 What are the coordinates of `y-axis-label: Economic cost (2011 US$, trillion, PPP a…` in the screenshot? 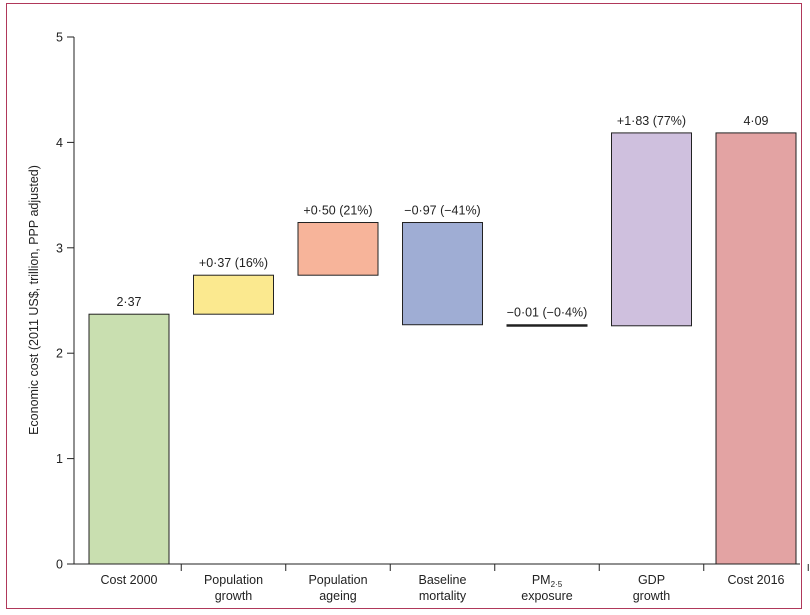 It's located at (34, 300).